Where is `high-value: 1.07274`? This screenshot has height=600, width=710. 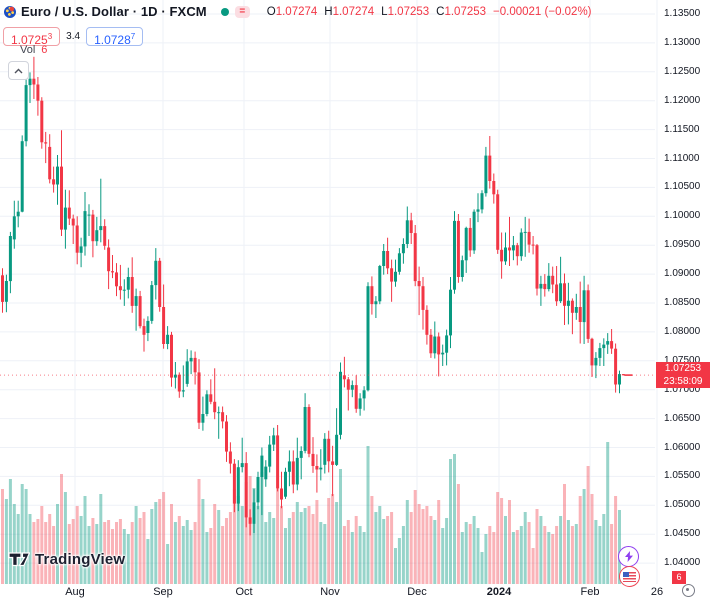
high-value: 1.07274 is located at coordinates (353, 11).